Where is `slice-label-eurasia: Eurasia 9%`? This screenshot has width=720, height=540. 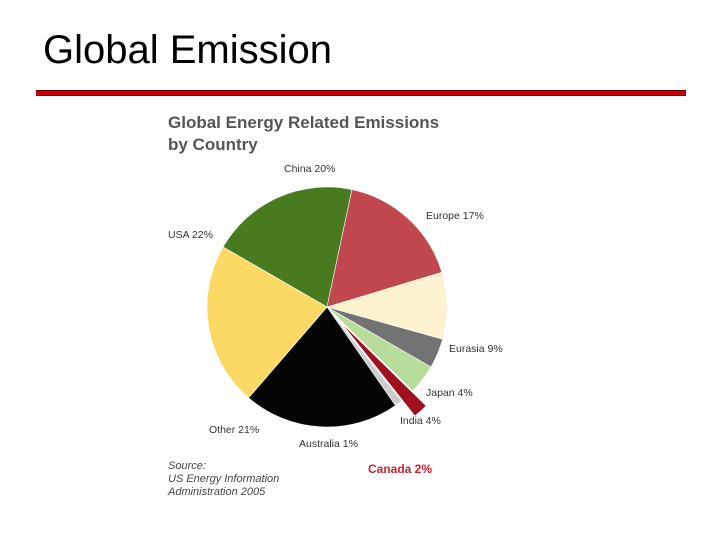
slice-label-eurasia: Eurasia 9% is located at coordinates (476, 349).